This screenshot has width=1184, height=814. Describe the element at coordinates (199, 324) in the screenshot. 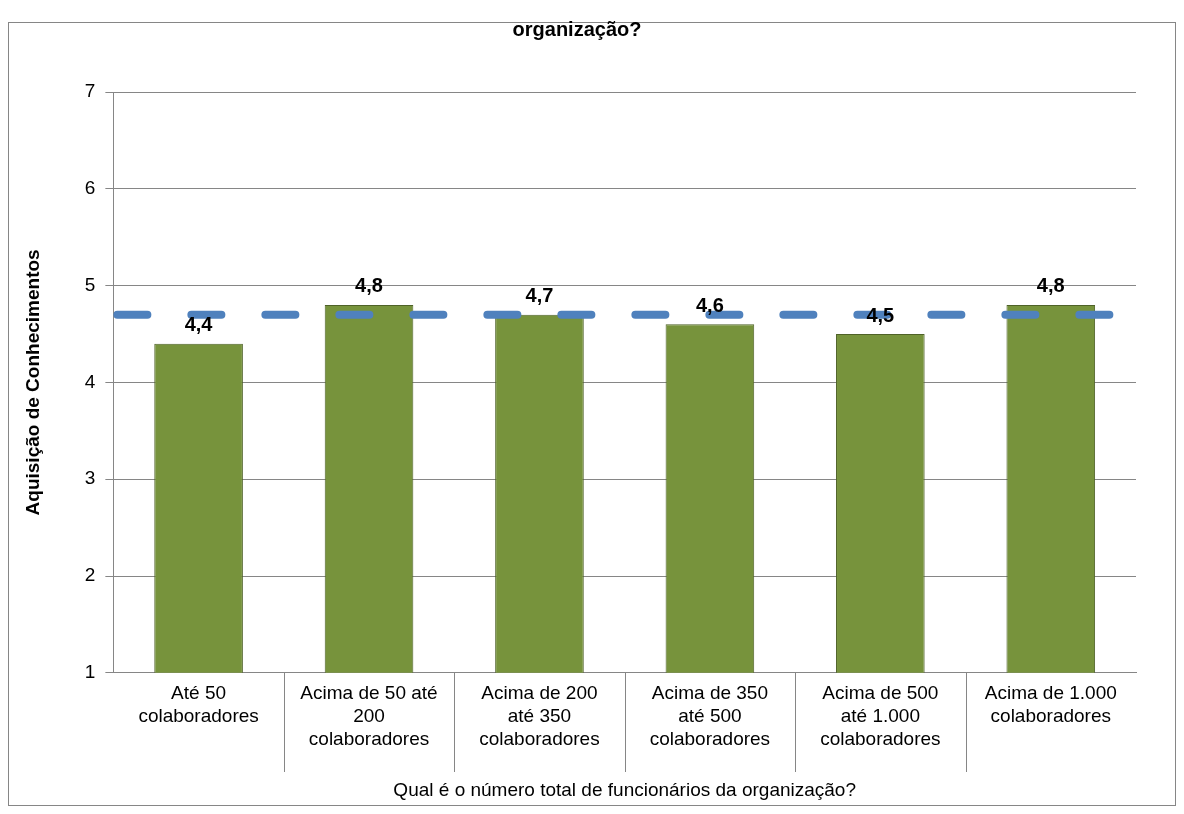

I see `data-label: 4,4` at that location.